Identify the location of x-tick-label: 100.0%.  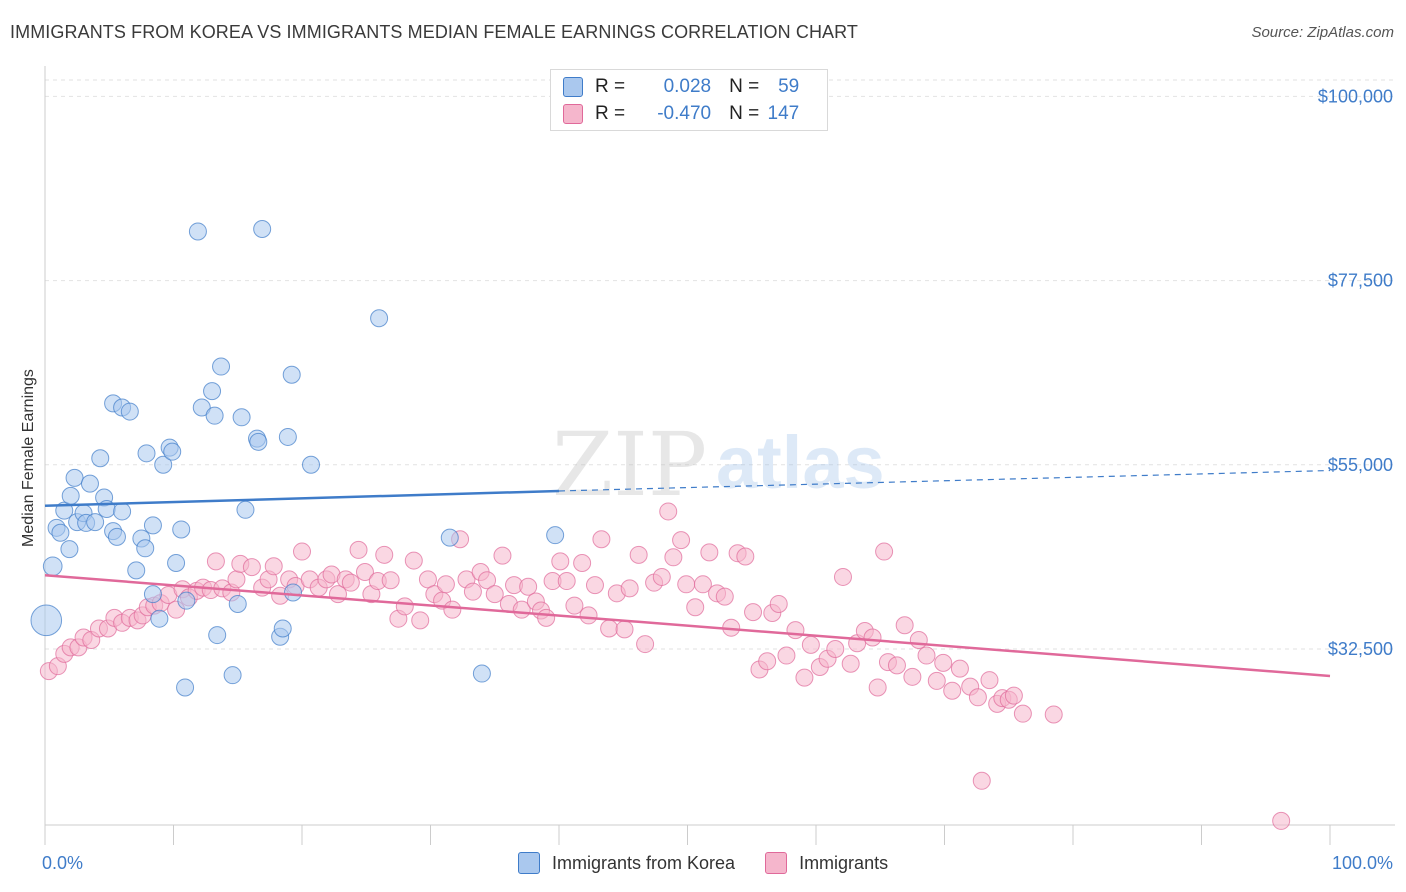
(1362, 863).